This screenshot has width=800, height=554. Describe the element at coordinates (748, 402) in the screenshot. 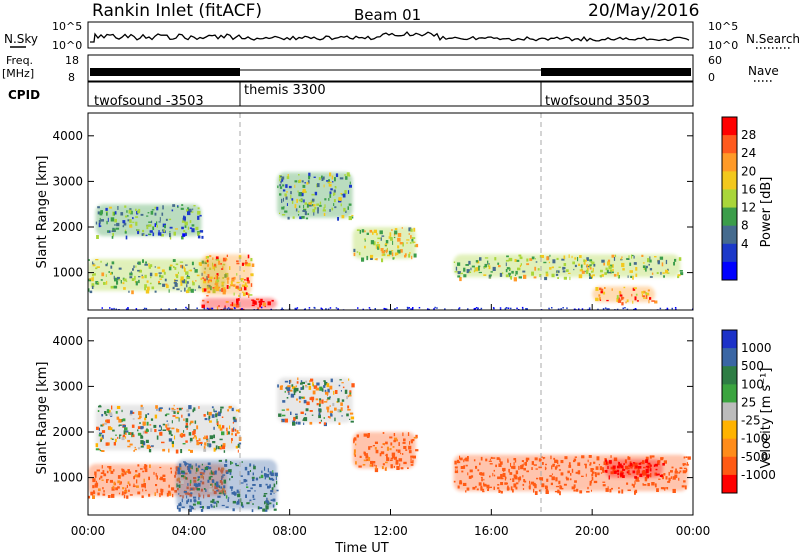

I see `velocity-colorbar-tick-label: 25` at that location.